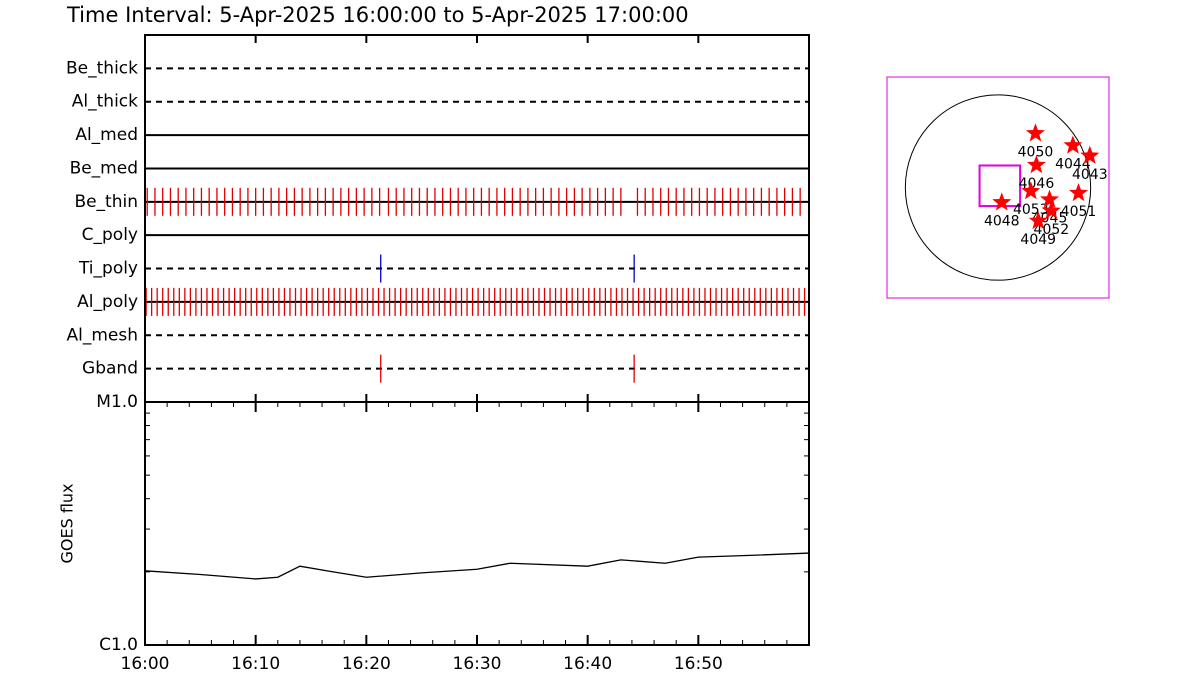 The image size is (1200, 700). Describe the element at coordinates (1038, 240) in the screenshot. I see `region-label: 4049` at that location.